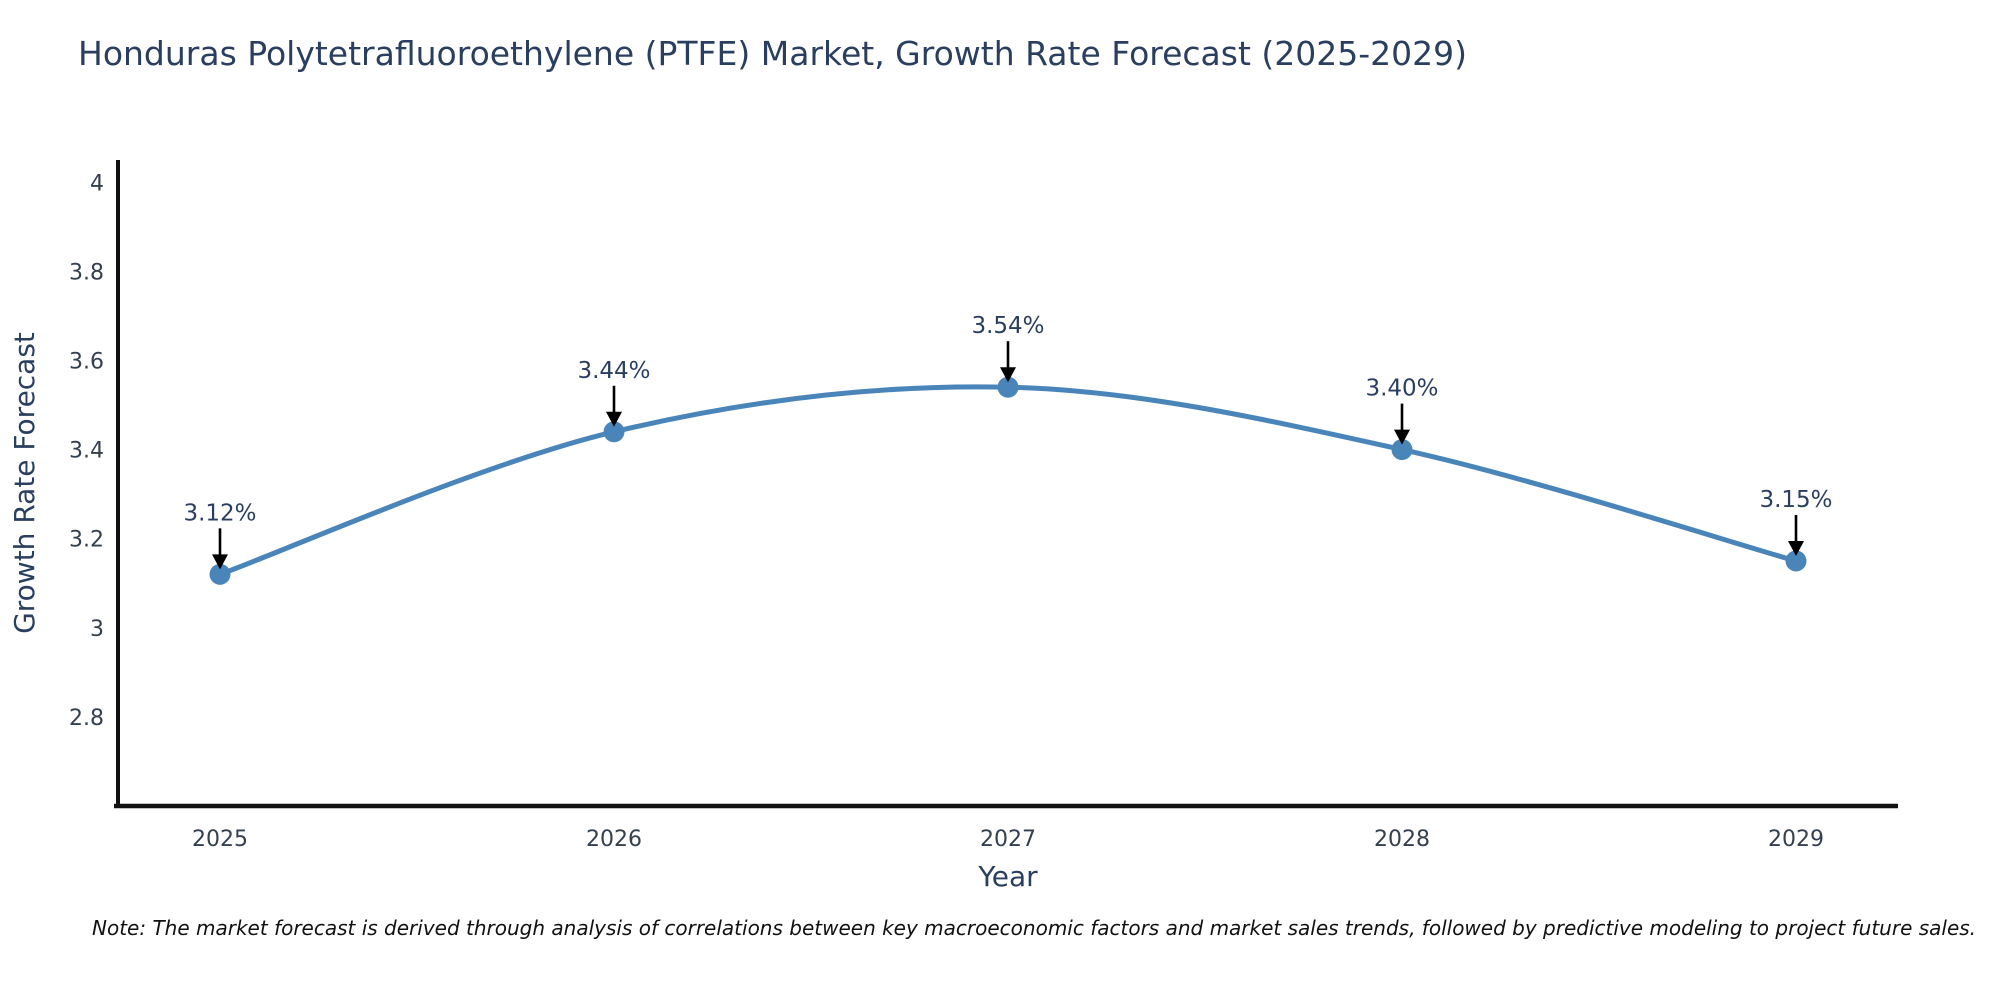 The width and height of the screenshot is (2000, 1000). Describe the element at coordinates (1402, 839) in the screenshot. I see `x-tick-label: 2028` at that location.